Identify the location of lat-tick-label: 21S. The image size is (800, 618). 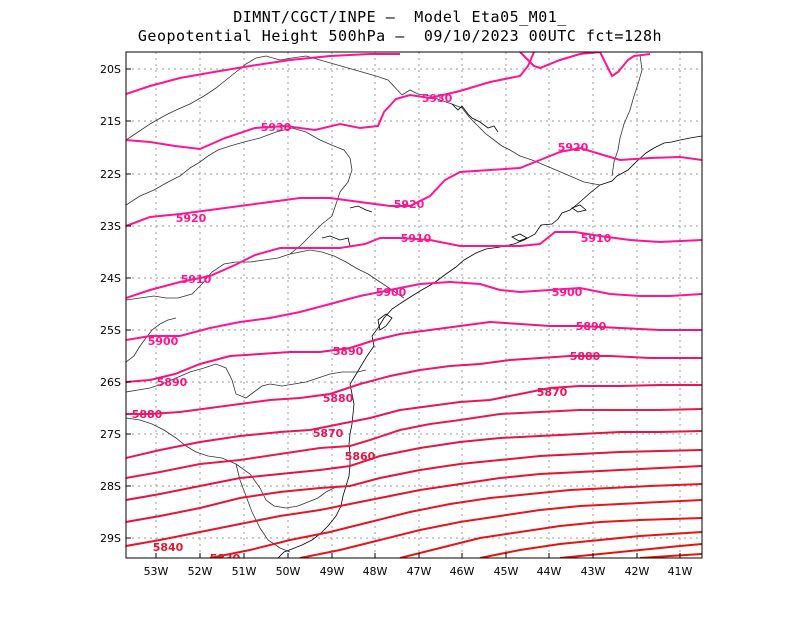
(110, 121).